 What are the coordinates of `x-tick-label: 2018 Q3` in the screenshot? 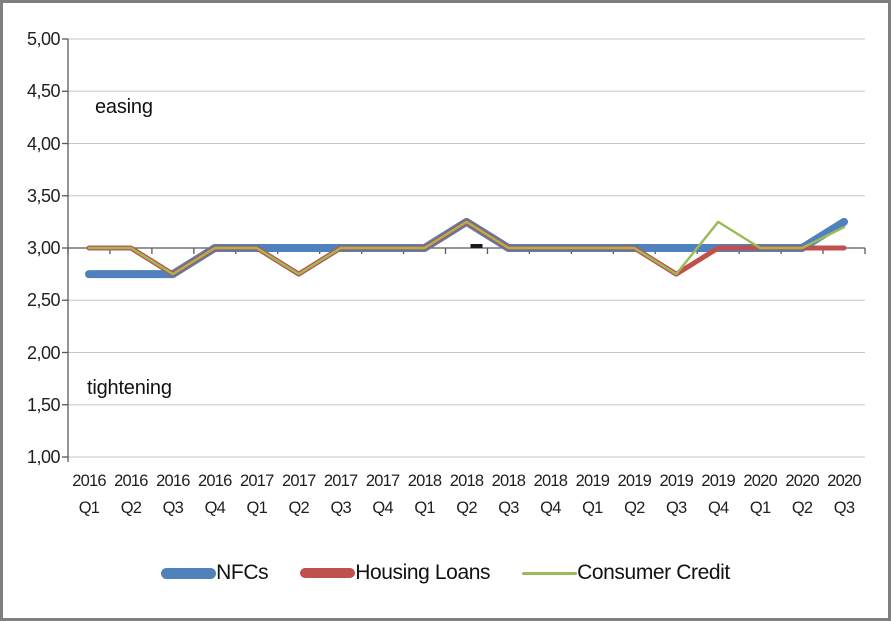 It's located at (508, 495).